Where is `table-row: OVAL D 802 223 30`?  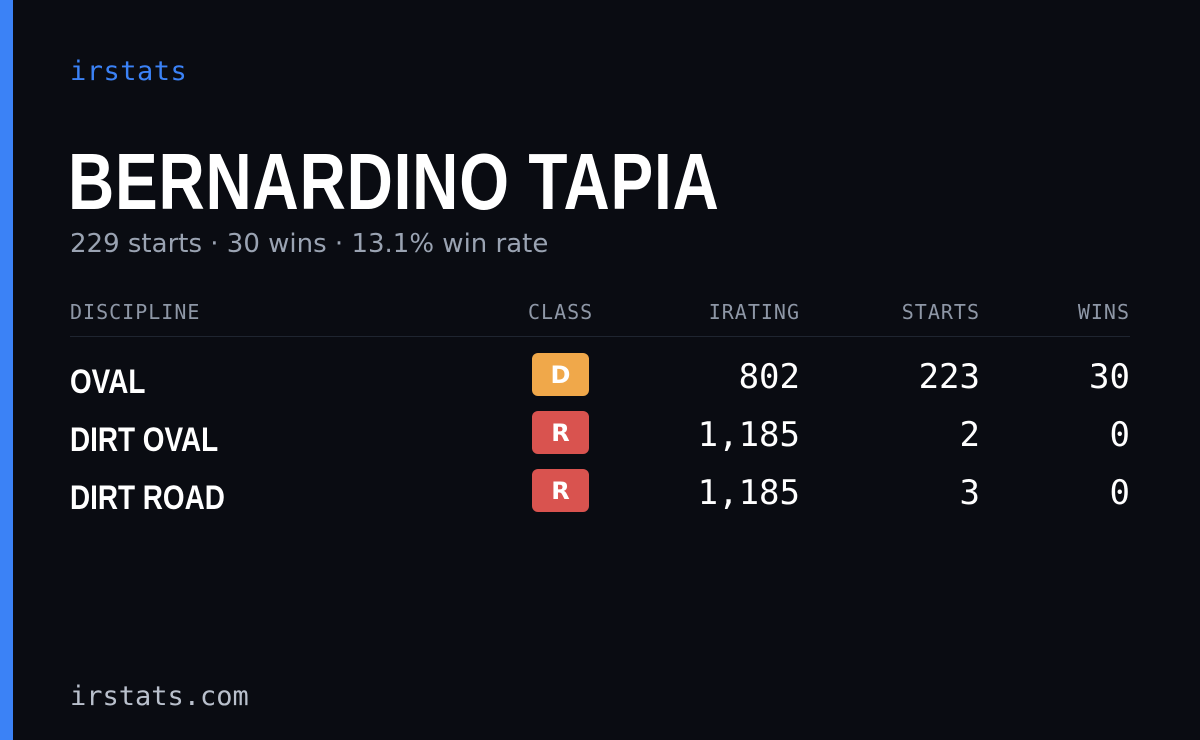 table-row: OVAL D 802 223 30 is located at coordinates (600, 382).